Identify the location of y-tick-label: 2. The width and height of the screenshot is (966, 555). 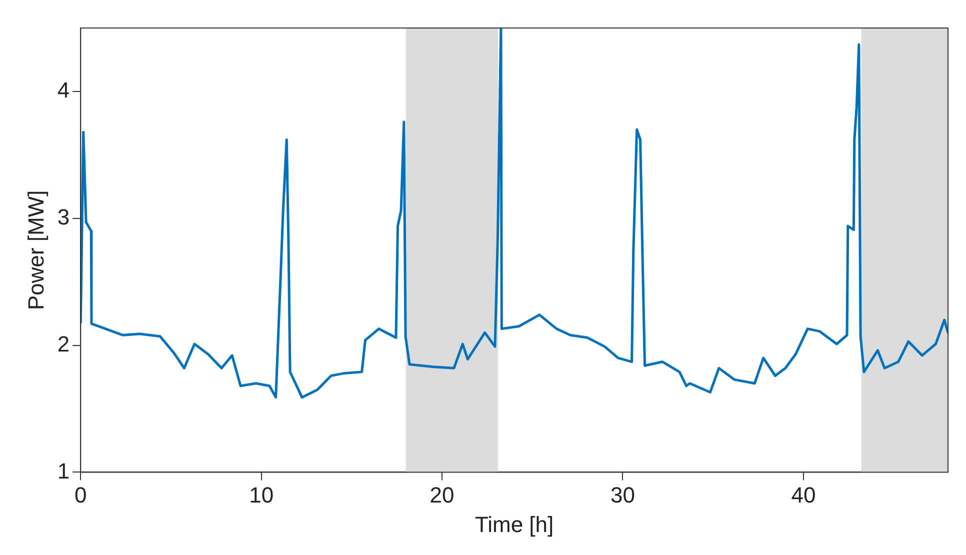
(63, 343).